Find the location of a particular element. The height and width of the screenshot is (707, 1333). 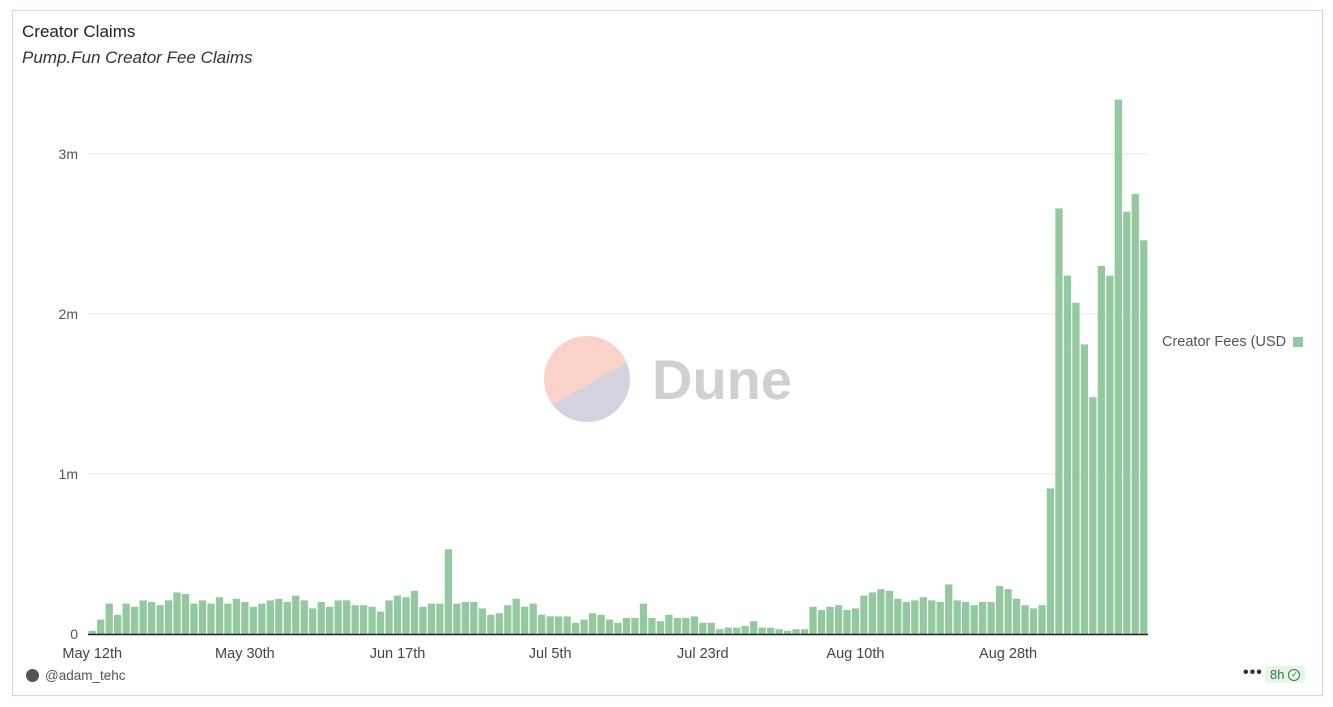

x-tick-label: May 12th is located at coordinates (92, 654).